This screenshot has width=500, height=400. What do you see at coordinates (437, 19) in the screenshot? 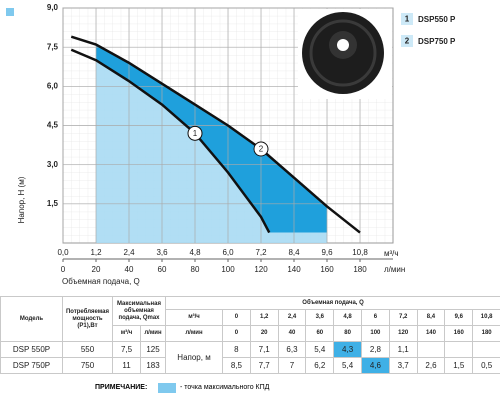
I see `legend-label: DSP550 P` at bounding box center [437, 19].